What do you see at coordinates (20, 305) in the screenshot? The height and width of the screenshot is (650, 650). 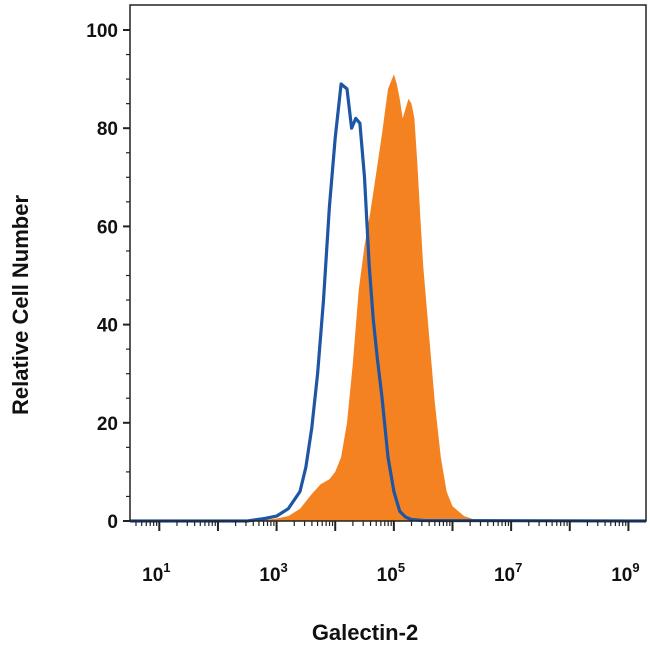 I see `y-axis-title: Relative Cell Number` at bounding box center [20, 305].